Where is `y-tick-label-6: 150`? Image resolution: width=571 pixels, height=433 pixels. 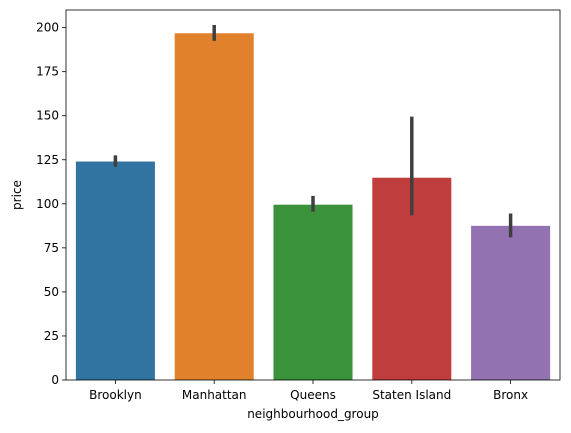 y-tick-label-6: 150 is located at coordinates (47, 116).